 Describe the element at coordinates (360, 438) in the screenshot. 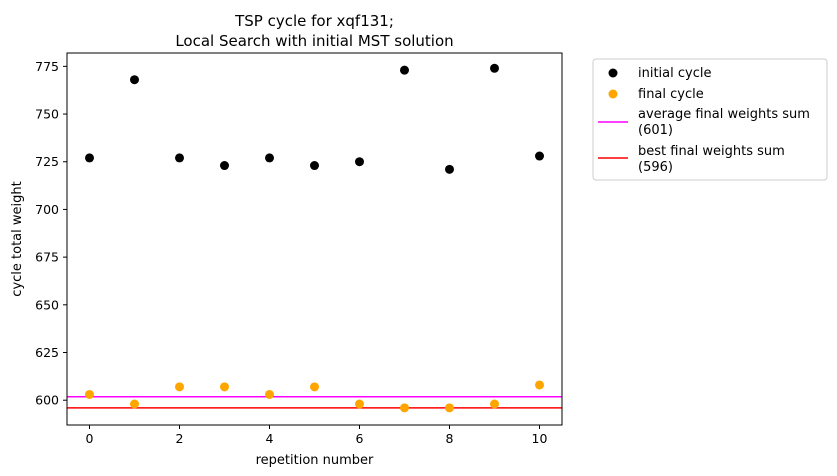

I see `x-tick-label-6: 6` at that location.